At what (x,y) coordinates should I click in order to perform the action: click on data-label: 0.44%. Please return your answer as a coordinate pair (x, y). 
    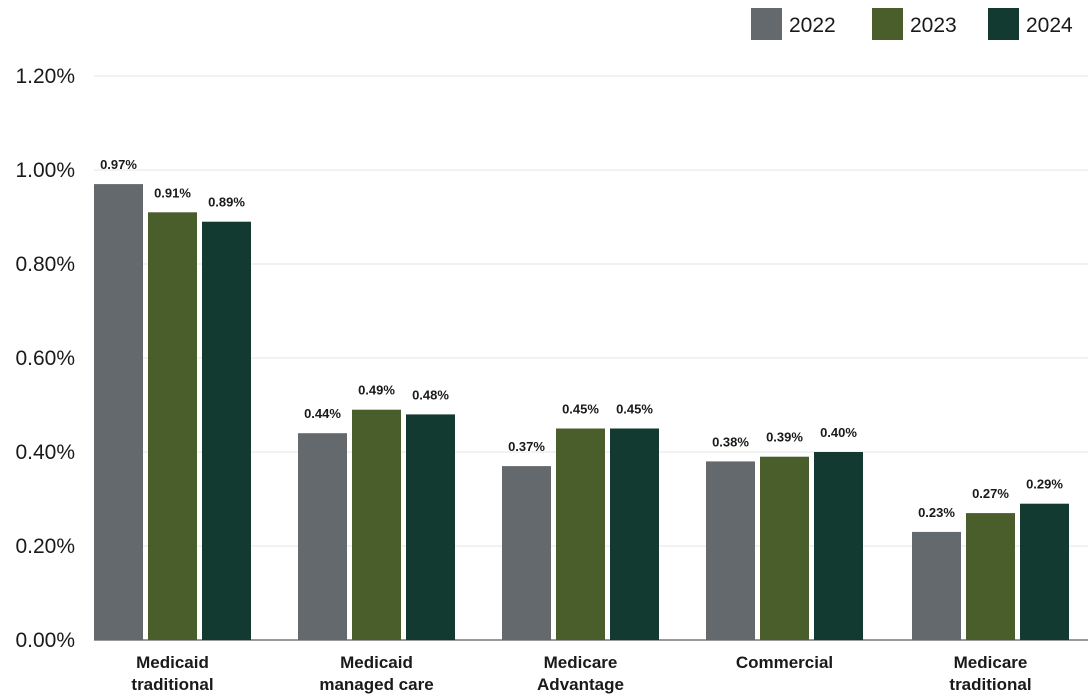
    Looking at the image, I should click on (322, 413).